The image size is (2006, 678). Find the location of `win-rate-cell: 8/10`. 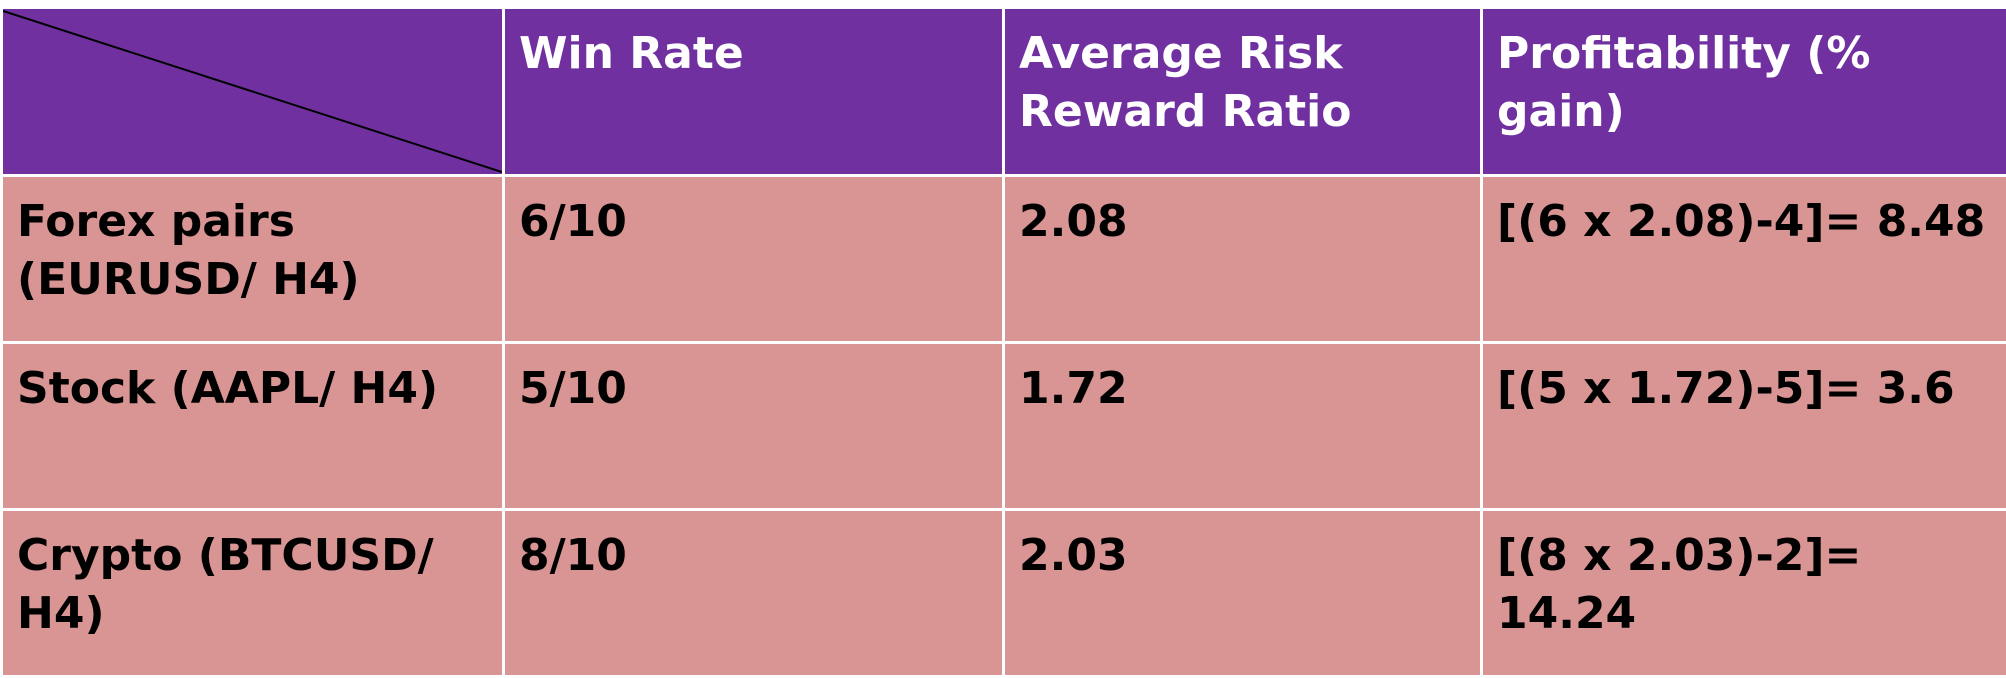

win-rate-cell: 8/10 is located at coordinates (754, 593).